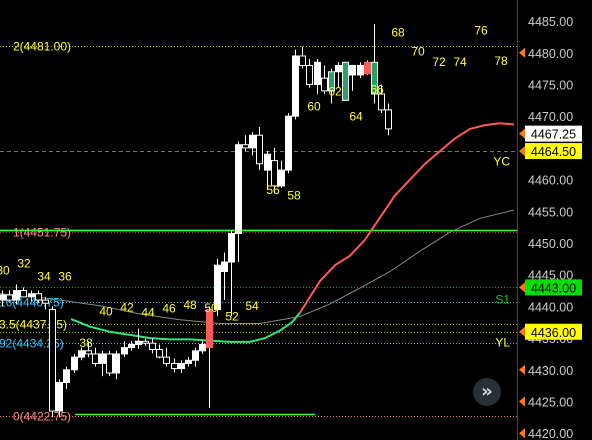 This screenshot has height=440, width=592. I want to click on bar-number: 68, so click(398, 32).